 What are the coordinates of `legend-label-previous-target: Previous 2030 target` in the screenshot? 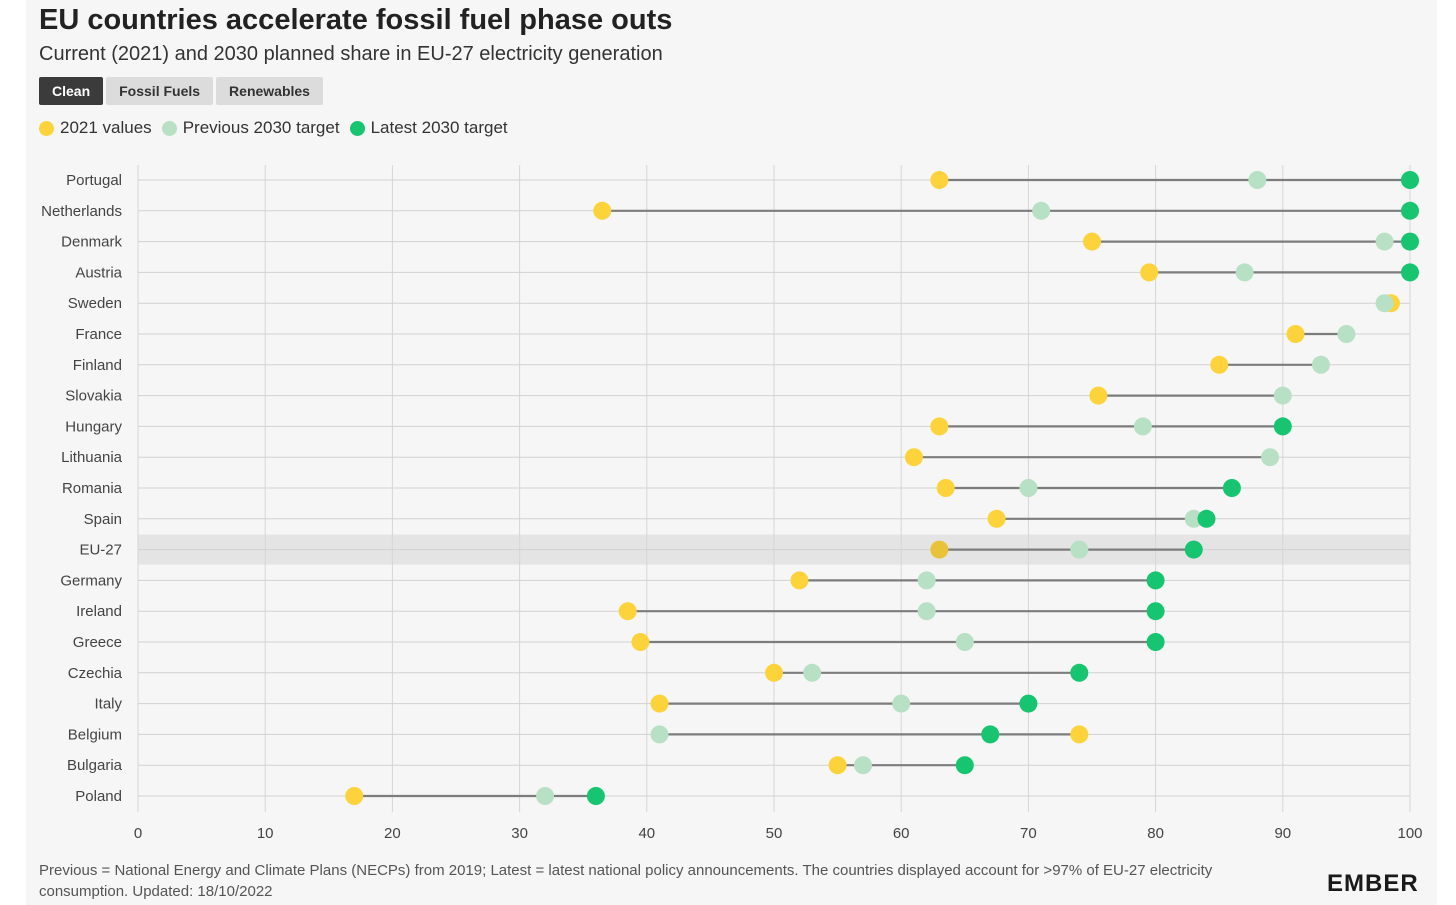 It's located at (261, 127).